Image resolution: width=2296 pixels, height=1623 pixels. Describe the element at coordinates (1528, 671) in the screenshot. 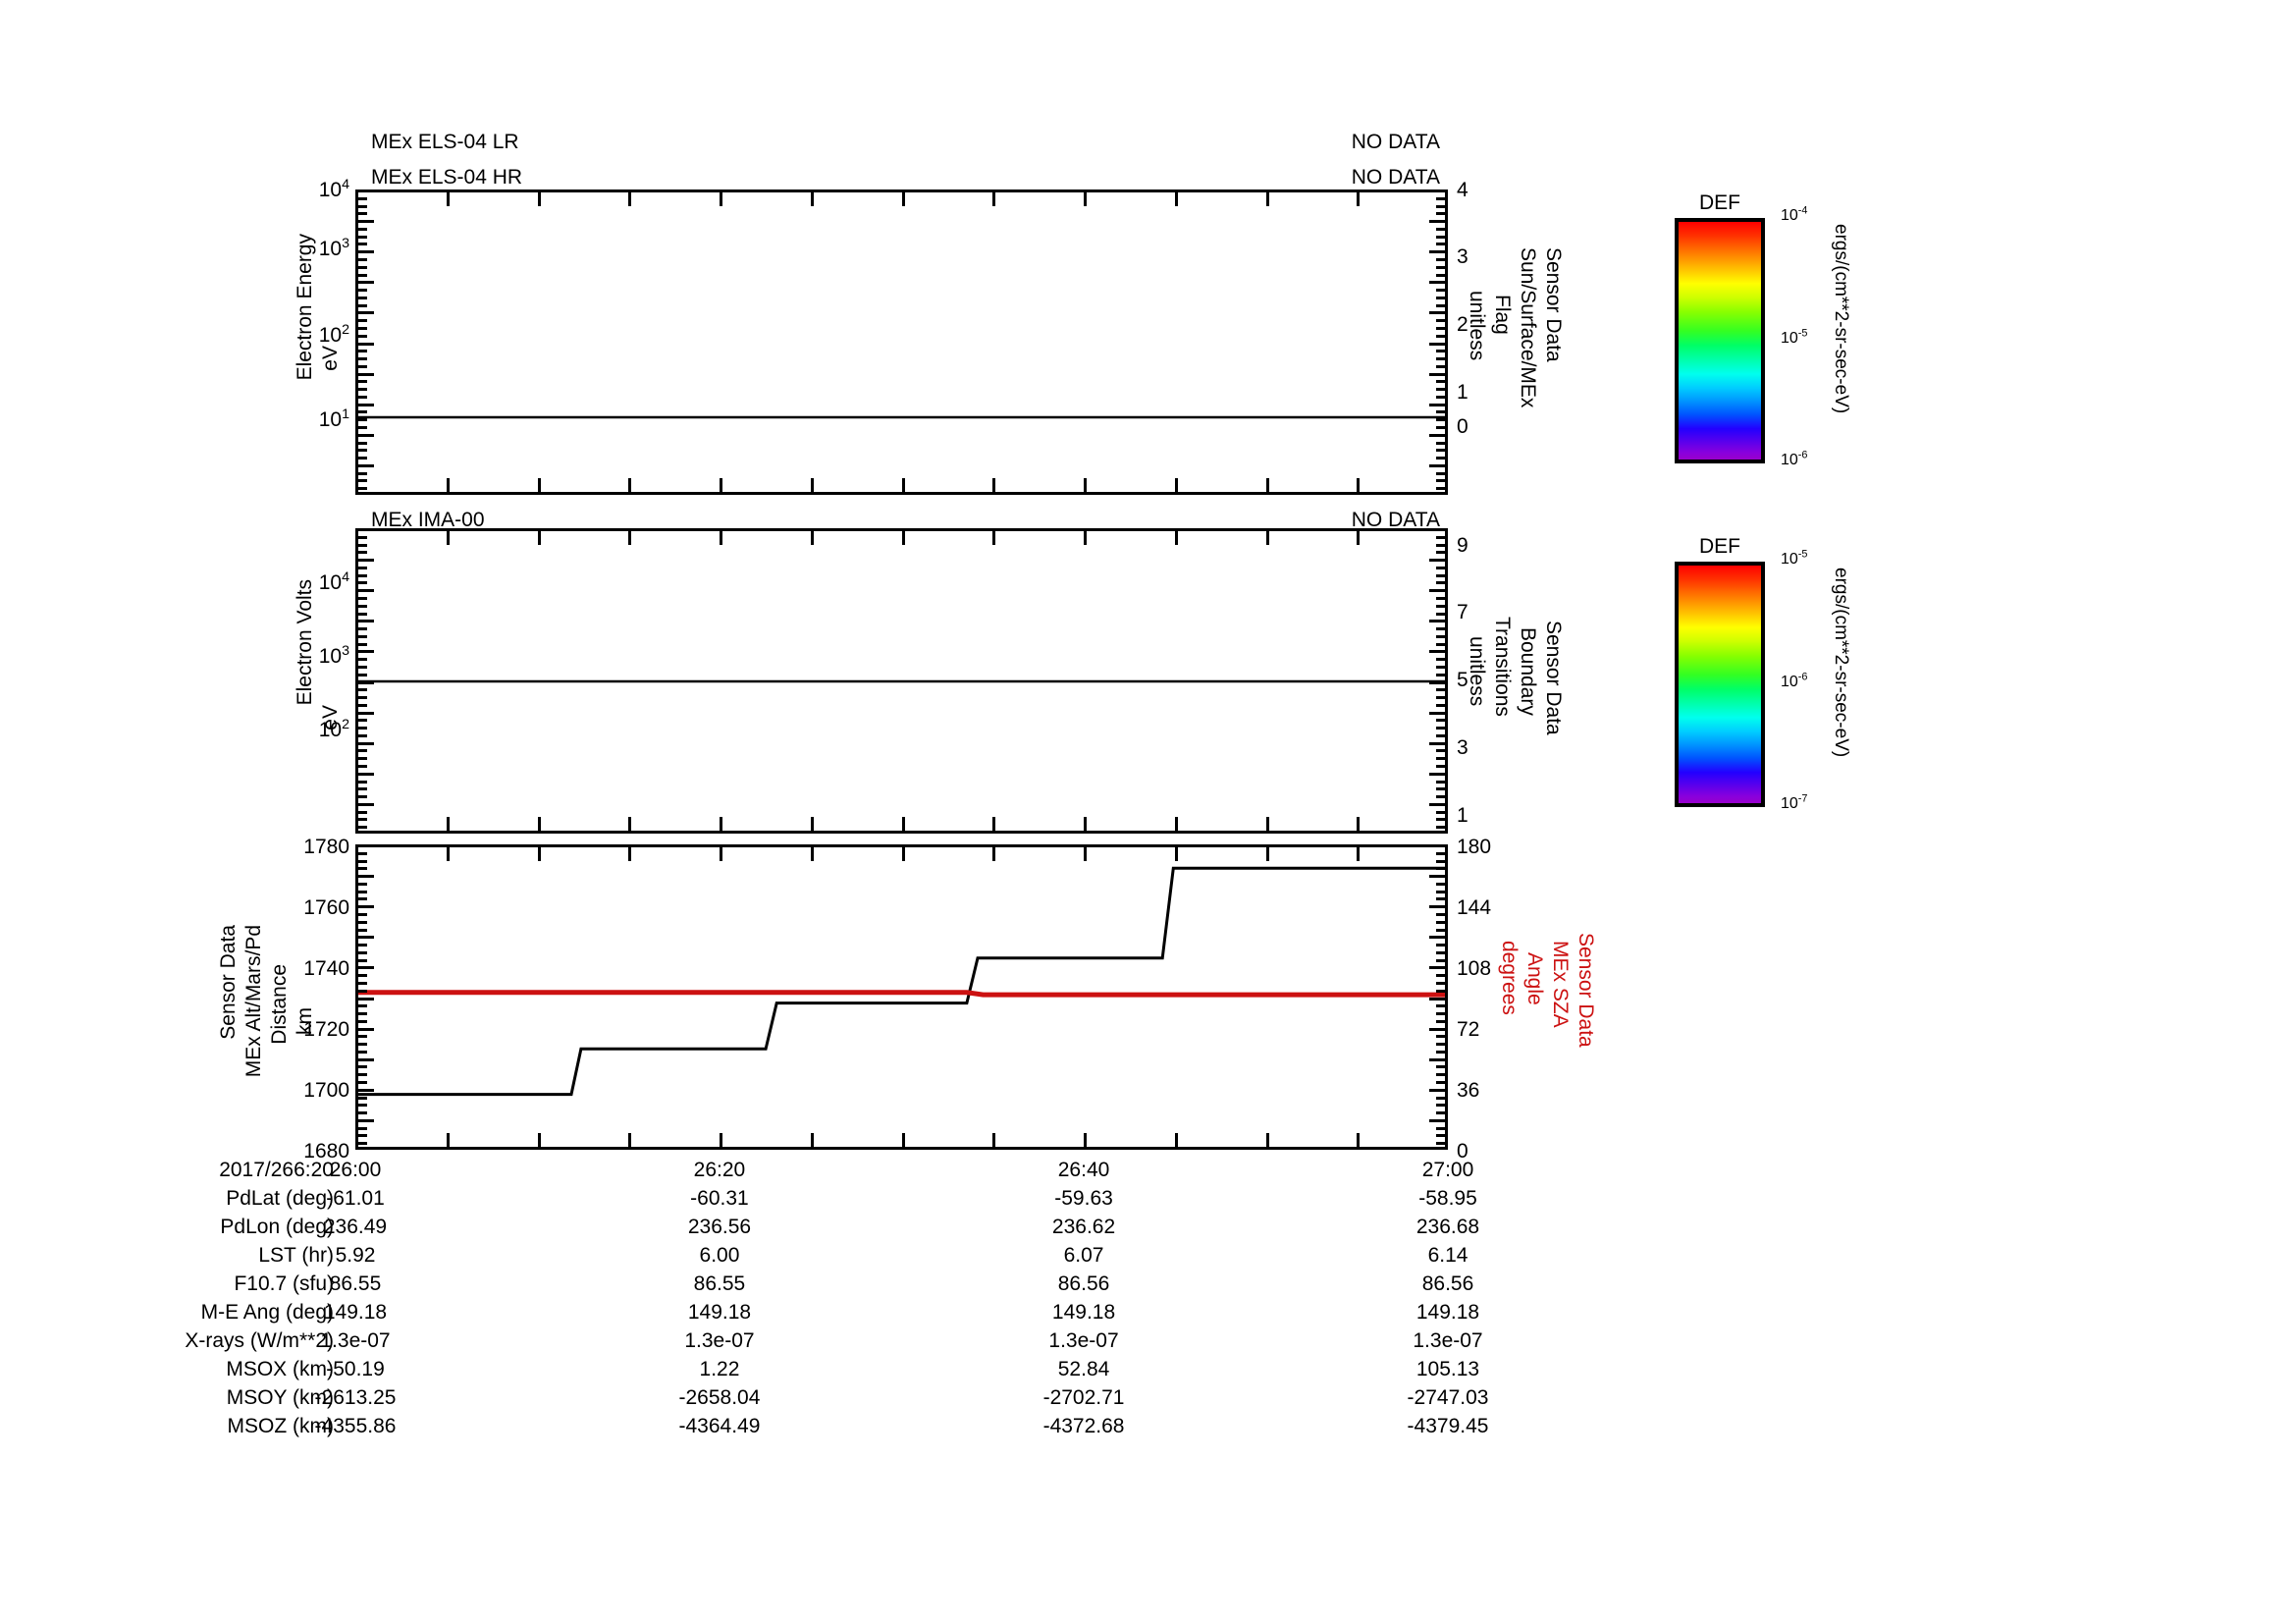

I see `panel-ima-right-axis-title-line2: Boundary` at that location.